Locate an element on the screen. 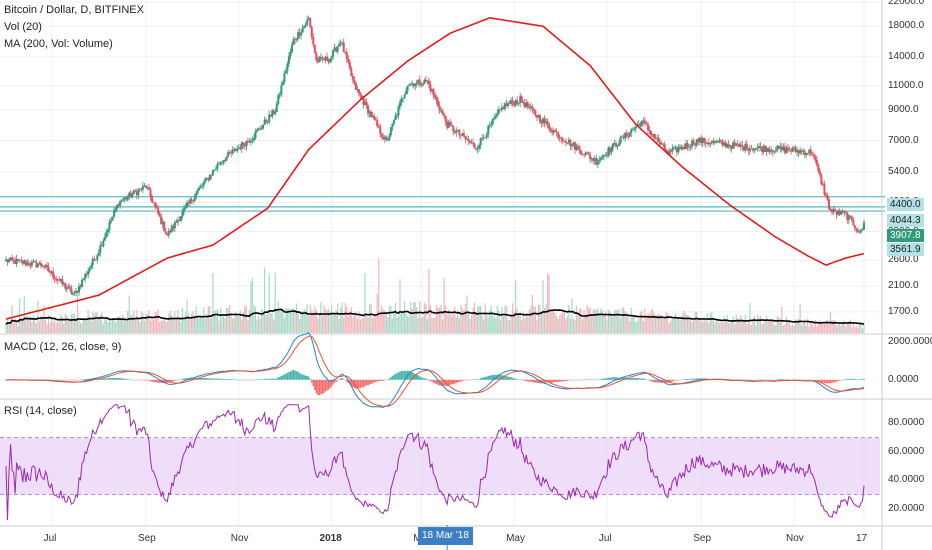 This screenshot has height=550, width=932. y-tick-label: 0.0000 is located at coordinates (903, 379).